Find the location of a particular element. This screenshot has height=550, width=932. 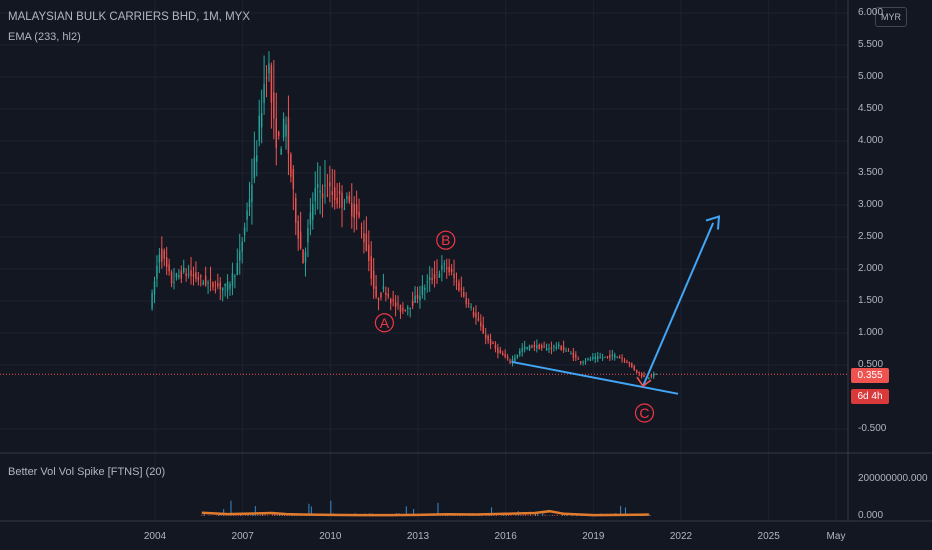

time-tick-label: 2016 is located at coordinates (505, 536).